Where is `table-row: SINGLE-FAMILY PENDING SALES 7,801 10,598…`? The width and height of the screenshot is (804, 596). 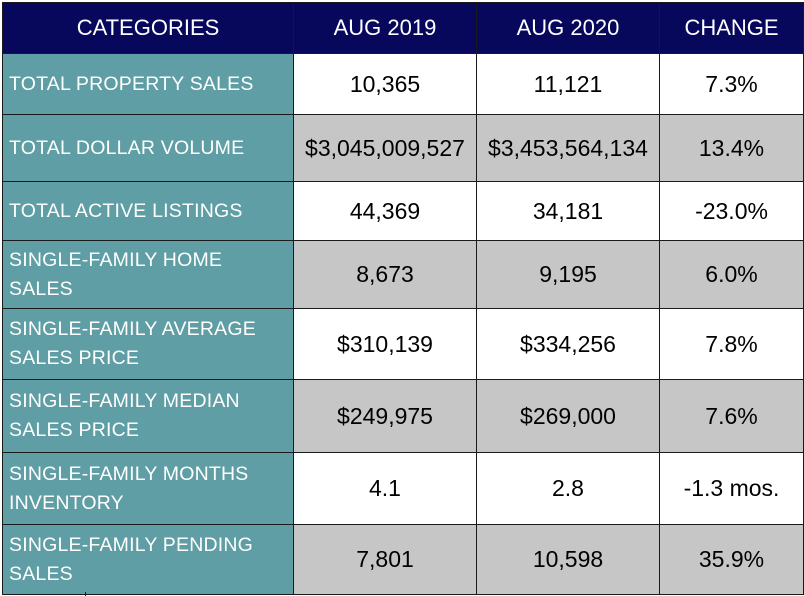
table-row: SINGLE-FAMILY PENDING SALES 7,801 10,598… is located at coordinates (403, 559).